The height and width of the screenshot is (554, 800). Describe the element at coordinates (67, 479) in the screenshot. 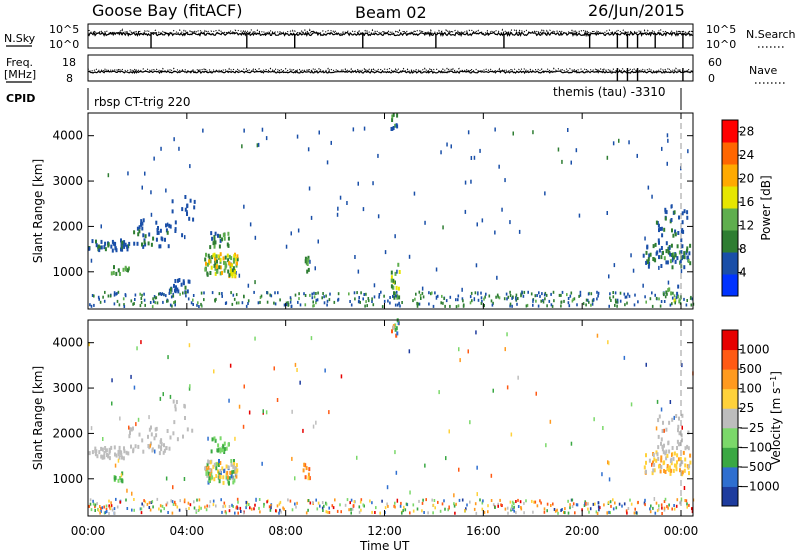

I see `y-tick-label: 1000` at that location.